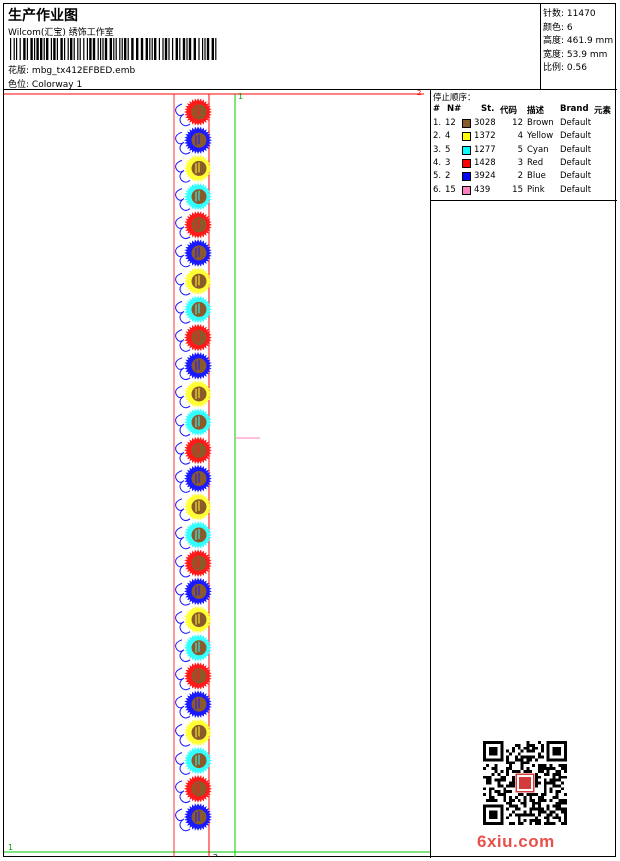 The image size is (620, 861). What do you see at coordinates (485, 176) in the screenshot?
I see `row-stitches: 3924` at bounding box center [485, 176].